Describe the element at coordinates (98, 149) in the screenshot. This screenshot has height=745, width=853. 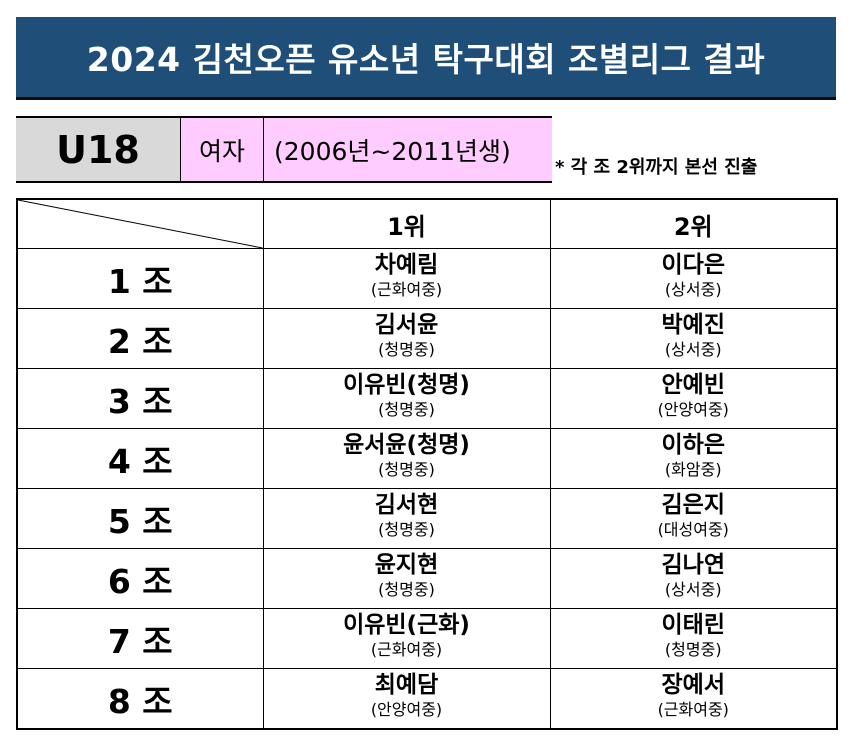
I see `category-age: U18` at that location.